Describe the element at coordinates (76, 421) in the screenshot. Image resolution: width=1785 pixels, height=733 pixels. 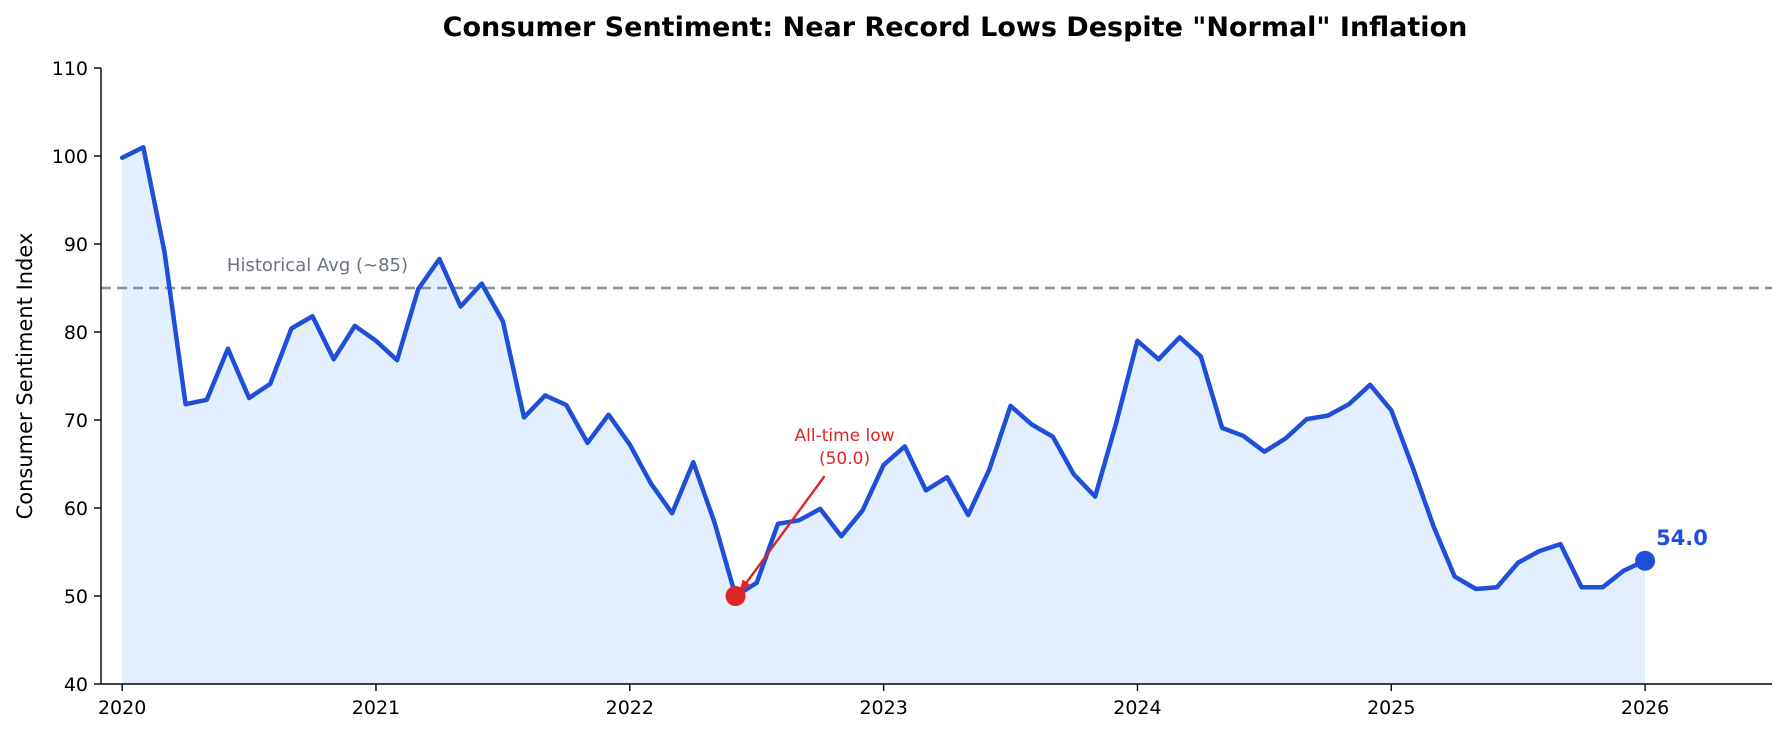
I see `y-tick-label: 70` at that location.